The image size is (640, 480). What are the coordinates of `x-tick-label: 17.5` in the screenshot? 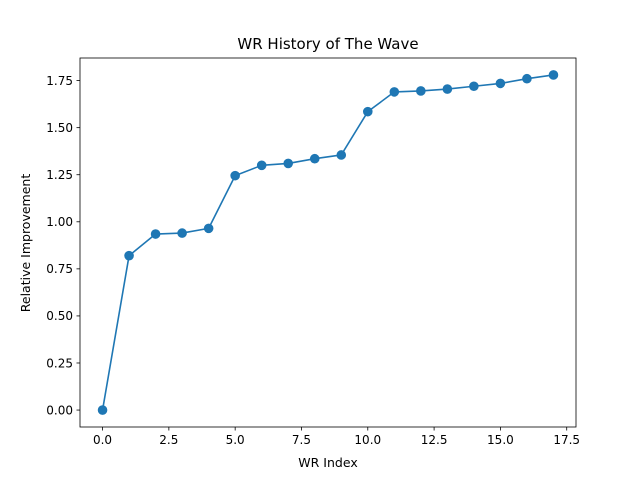 It's located at (566, 440).